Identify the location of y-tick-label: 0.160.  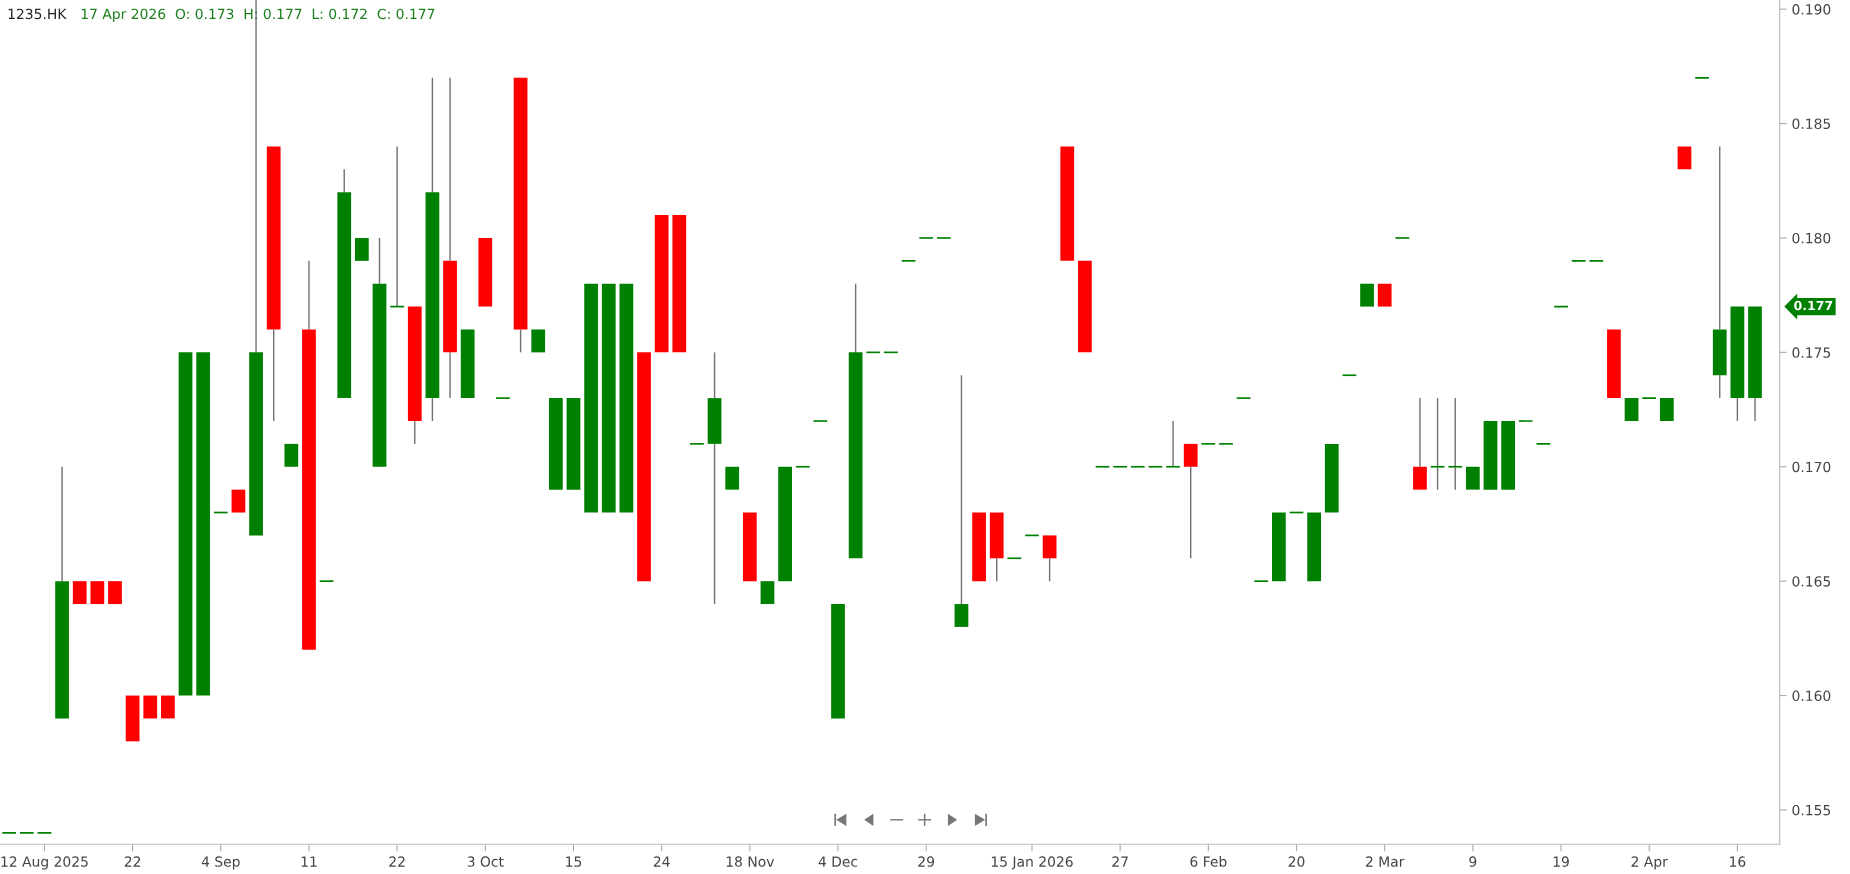
(1811, 696).